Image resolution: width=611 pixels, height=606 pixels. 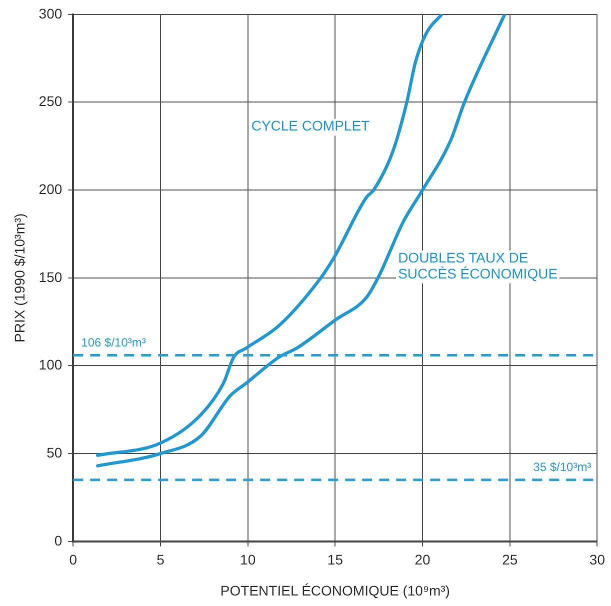 I want to click on y-tick-label: 300, so click(x=50, y=13).